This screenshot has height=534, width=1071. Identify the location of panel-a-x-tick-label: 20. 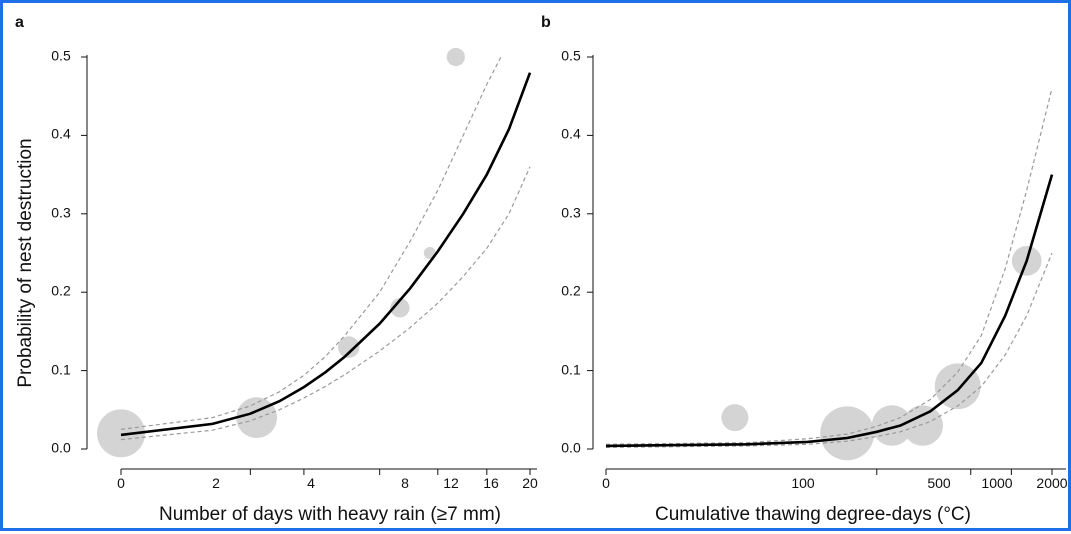
(530, 483).